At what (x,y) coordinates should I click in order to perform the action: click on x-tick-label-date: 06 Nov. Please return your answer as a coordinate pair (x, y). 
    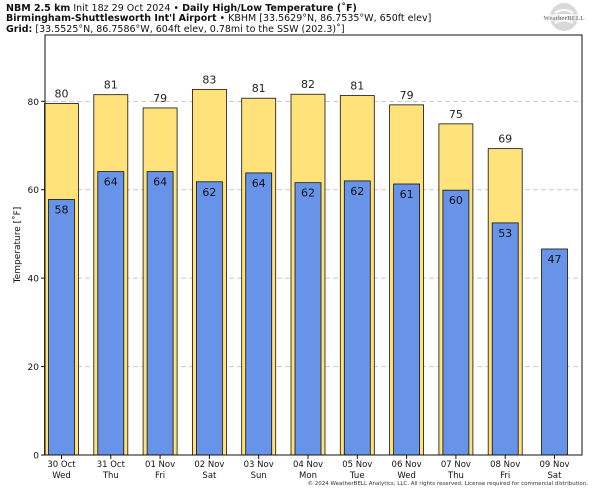
    Looking at the image, I should click on (407, 465).